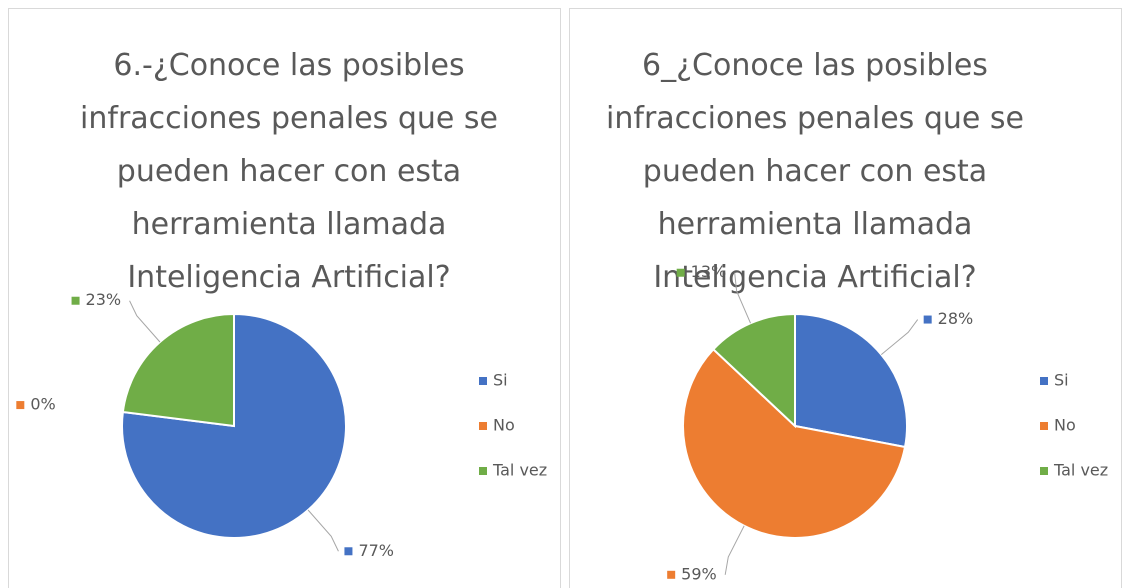 Image resolution: width=1130 pixels, height=588 pixels. What do you see at coordinates (104, 299) in the screenshot?
I see `data-label: 23%` at bounding box center [104, 299].